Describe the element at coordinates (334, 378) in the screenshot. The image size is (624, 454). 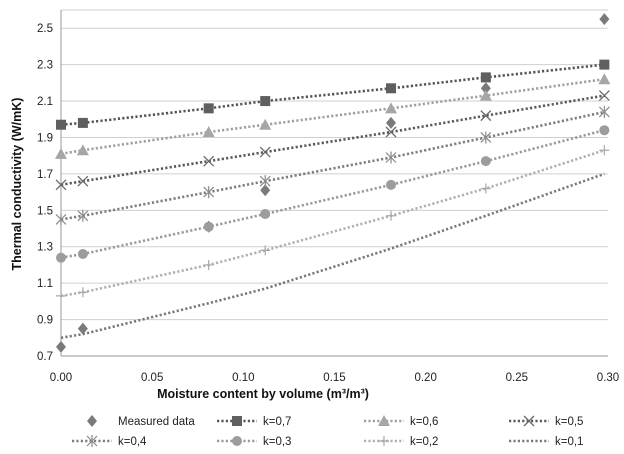
I see `x-tick-label: 0.15` at that location.